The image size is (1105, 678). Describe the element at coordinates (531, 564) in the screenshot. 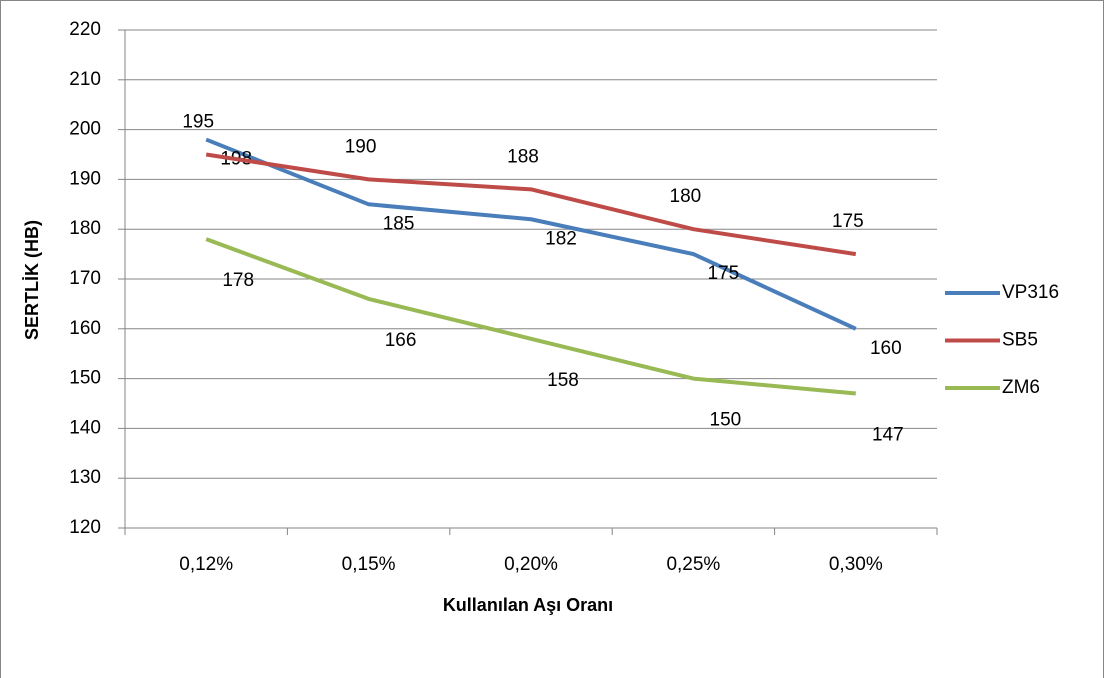

I see `x-tick-label: 0,20%` at that location.